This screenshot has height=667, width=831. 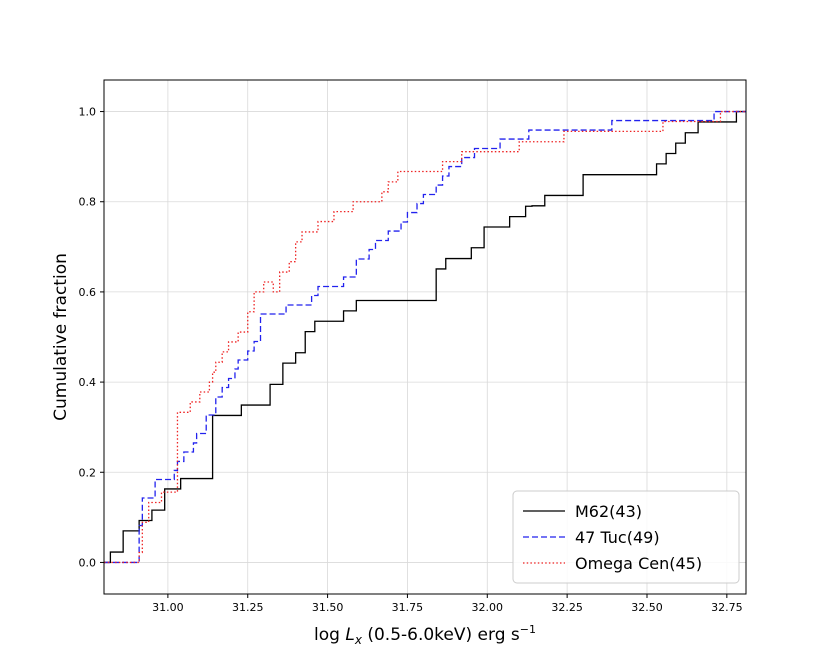 What do you see at coordinates (168, 607) in the screenshot?
I see `x-tick-label: 31.00` at bounding box center [168, 607].